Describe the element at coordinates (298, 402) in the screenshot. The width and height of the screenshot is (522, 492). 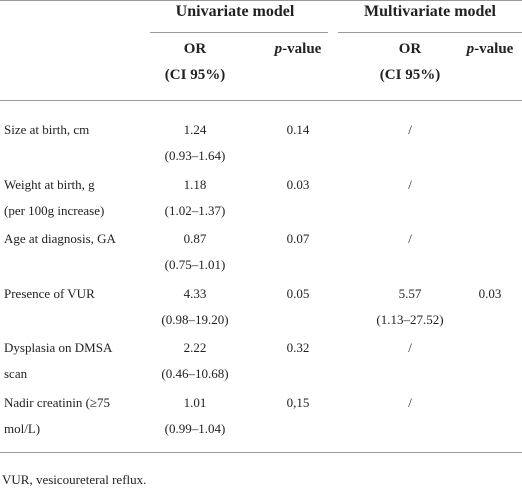
I see `cell: 0,15` at that location.